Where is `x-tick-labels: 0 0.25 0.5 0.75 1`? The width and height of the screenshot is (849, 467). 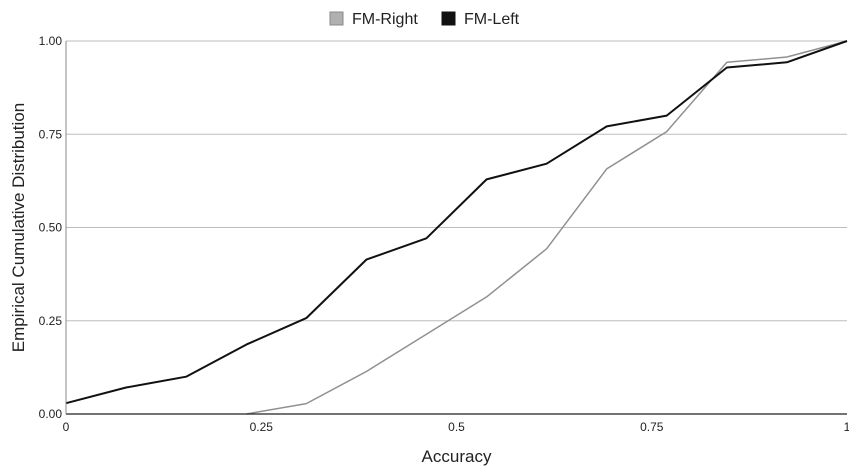
x-tick-labels: 0 0.25 0.5 0.75 1 is located at coordinates (456, 427).